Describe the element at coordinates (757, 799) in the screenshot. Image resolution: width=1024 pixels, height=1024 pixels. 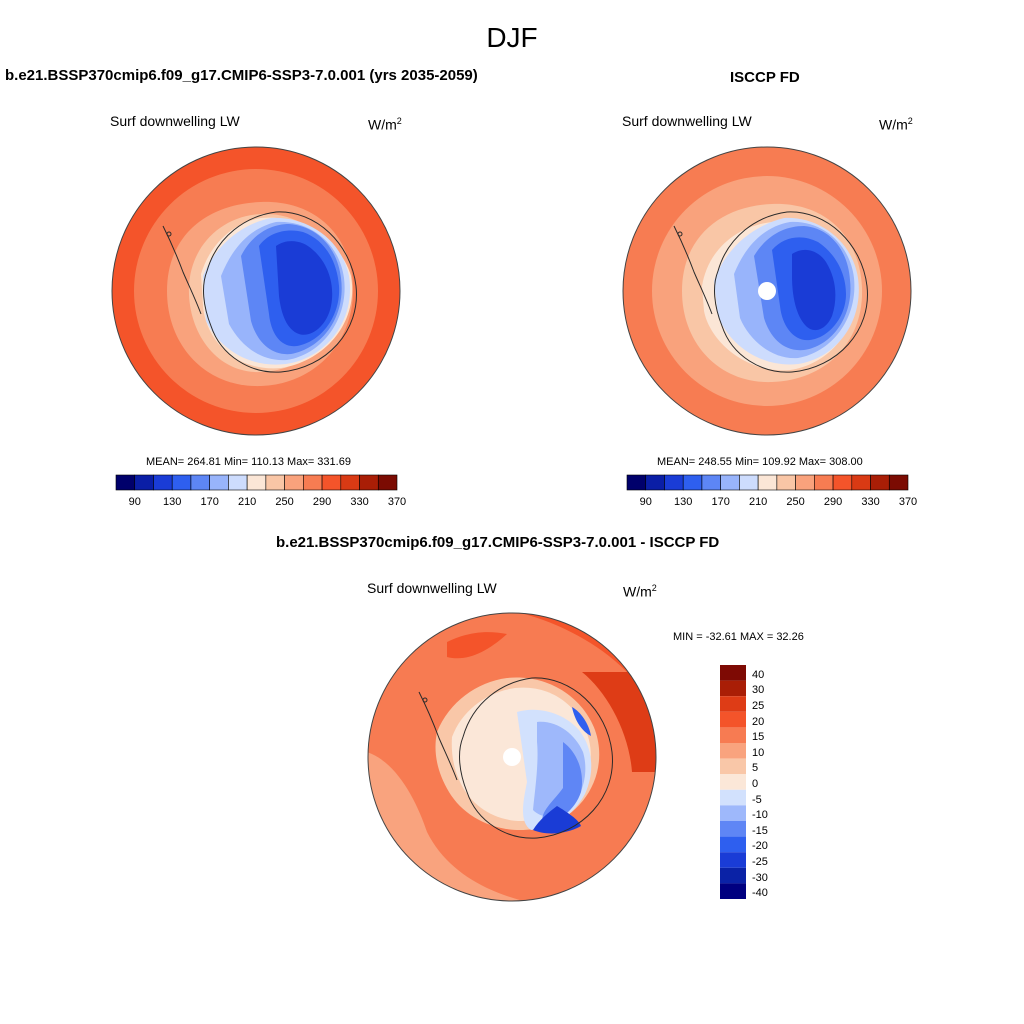
I see `diff-colorbar-tick: -5` at that location.